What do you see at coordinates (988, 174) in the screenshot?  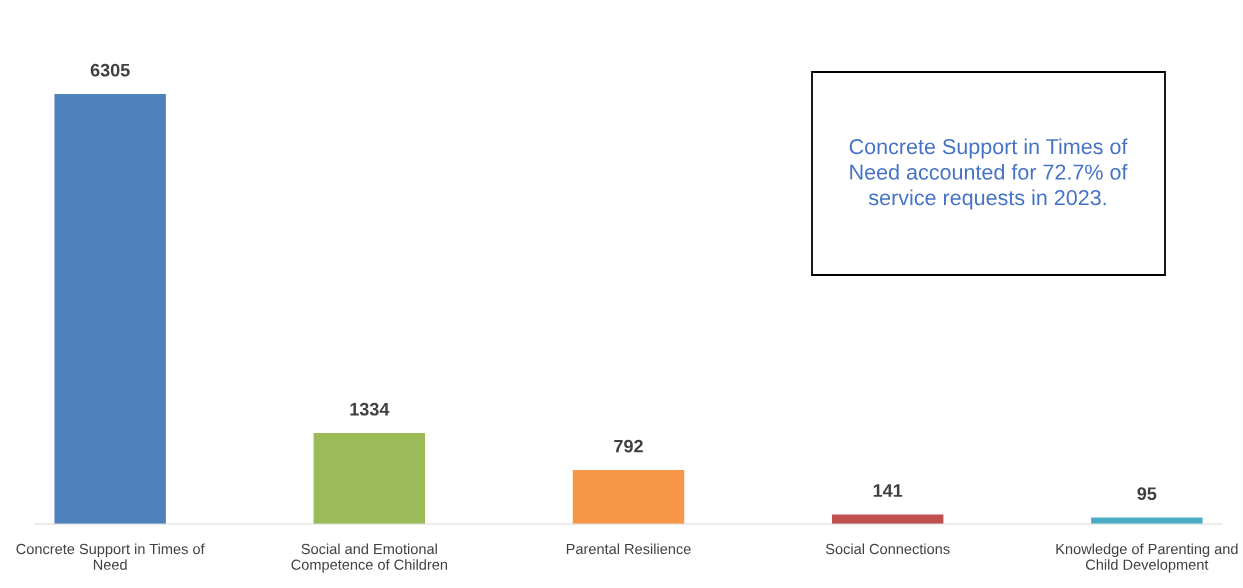 I see `annotation: Concrete Support in Times of Need accounted for 72.7% of service requests in 2023.` at bounding box center [988, 174].